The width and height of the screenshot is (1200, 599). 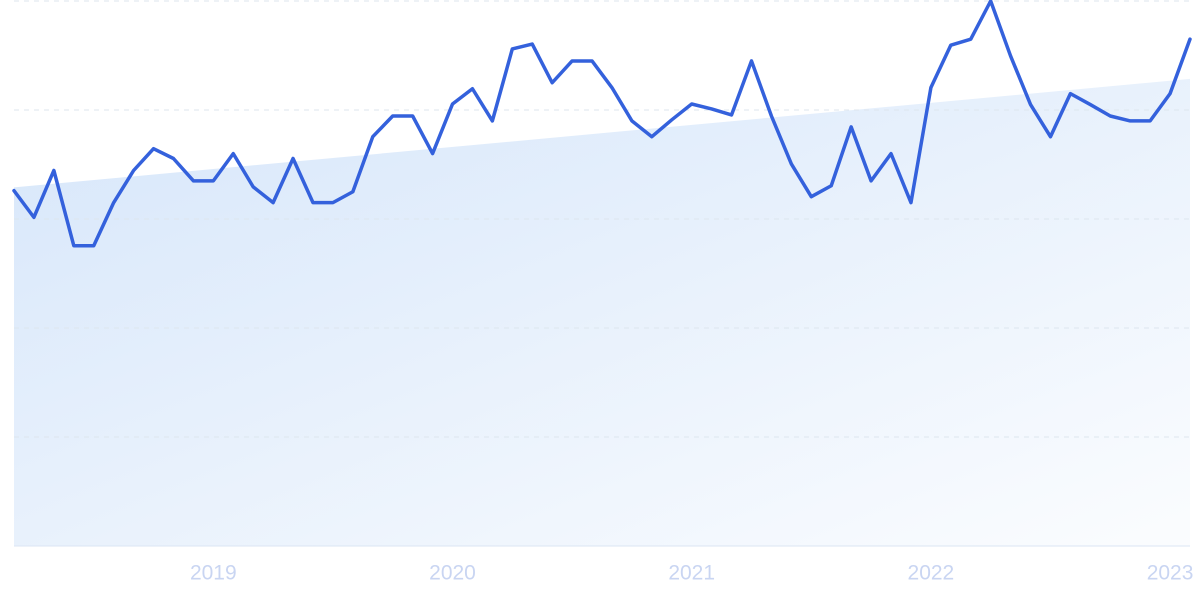 I want to click on x-tick-label: 2020, so click(x=452, y=573).